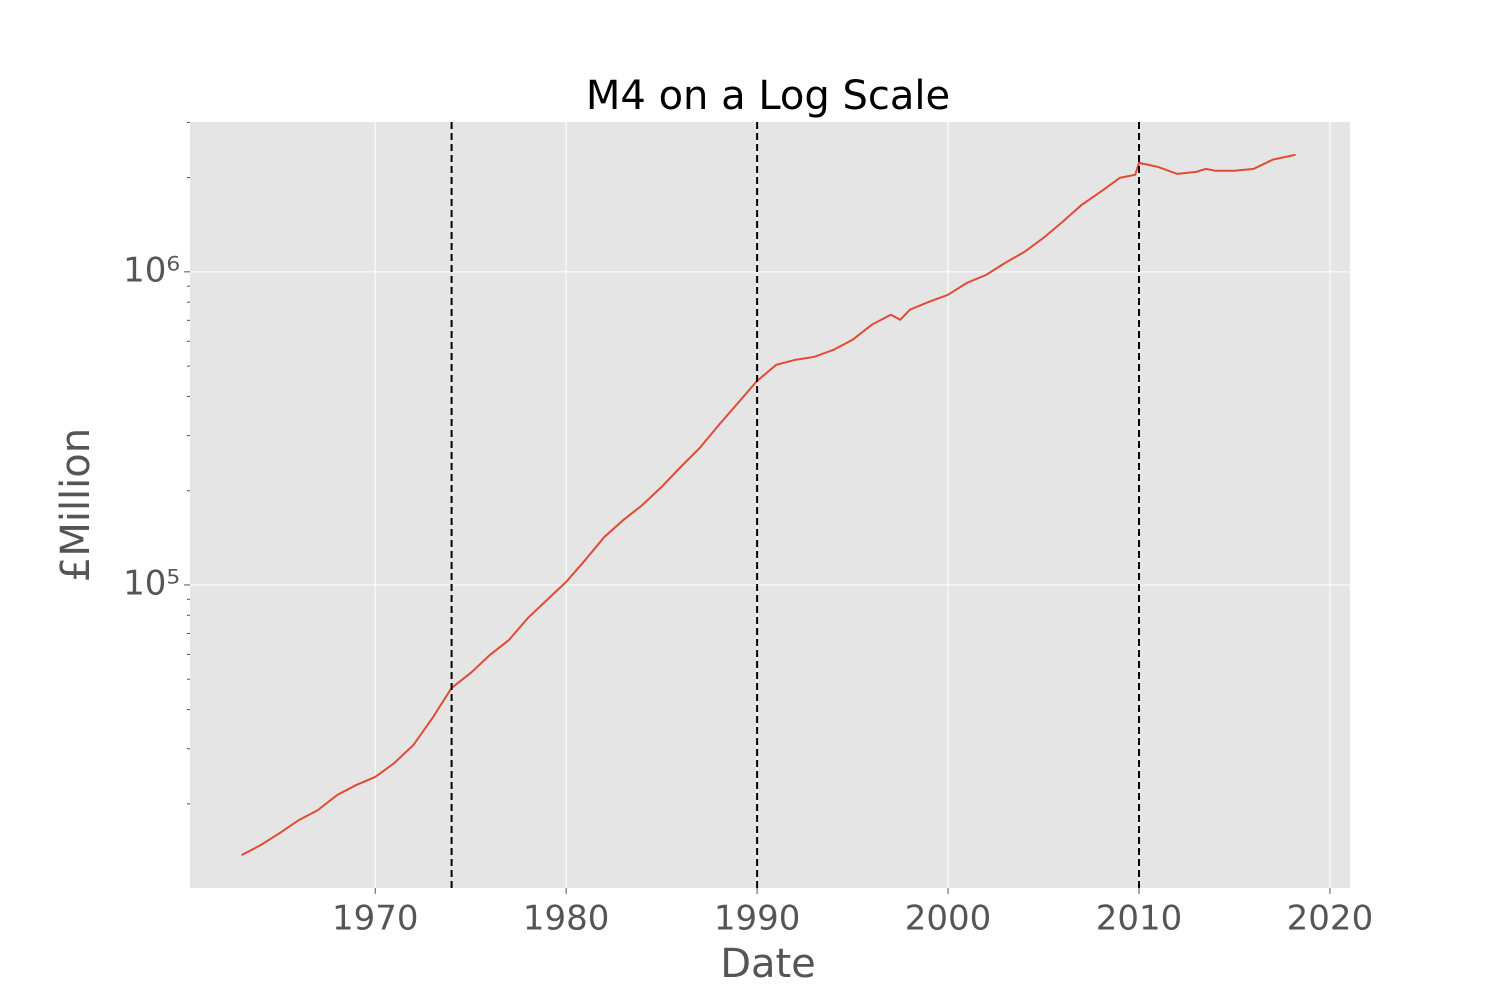 This screenshot has width=1500, height=1000. I want to click on chart-title: M4 on a Log Scale, so click(768, 96).